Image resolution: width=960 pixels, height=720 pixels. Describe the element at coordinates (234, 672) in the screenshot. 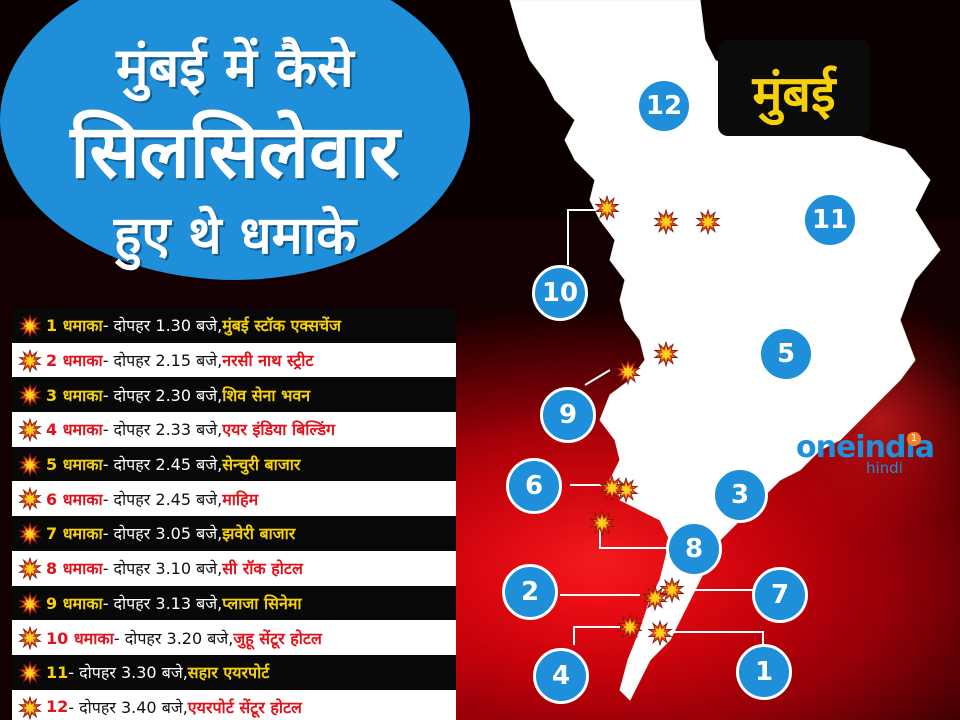

I see `blast-row: 11 - दोपहर 3.30 बजे, सहार एयरपोर्ट` at that location.